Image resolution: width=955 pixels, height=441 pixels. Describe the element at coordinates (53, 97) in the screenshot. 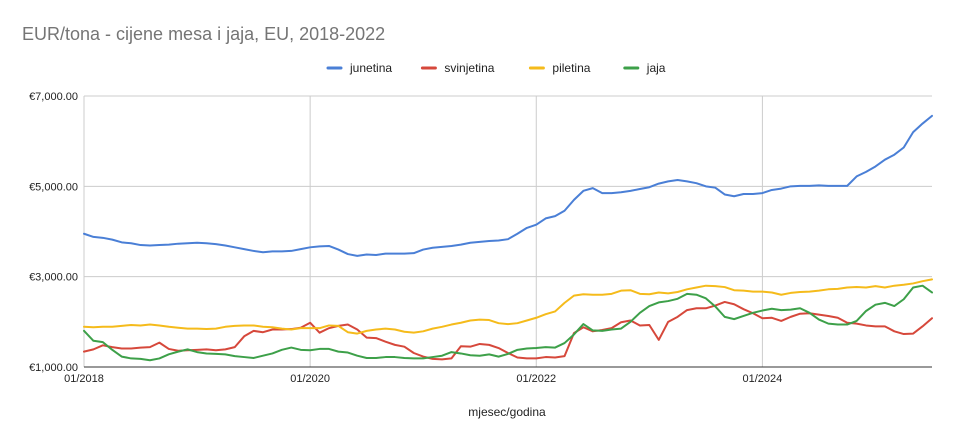

I see `y-tick-label: €7,000.00` at that location.